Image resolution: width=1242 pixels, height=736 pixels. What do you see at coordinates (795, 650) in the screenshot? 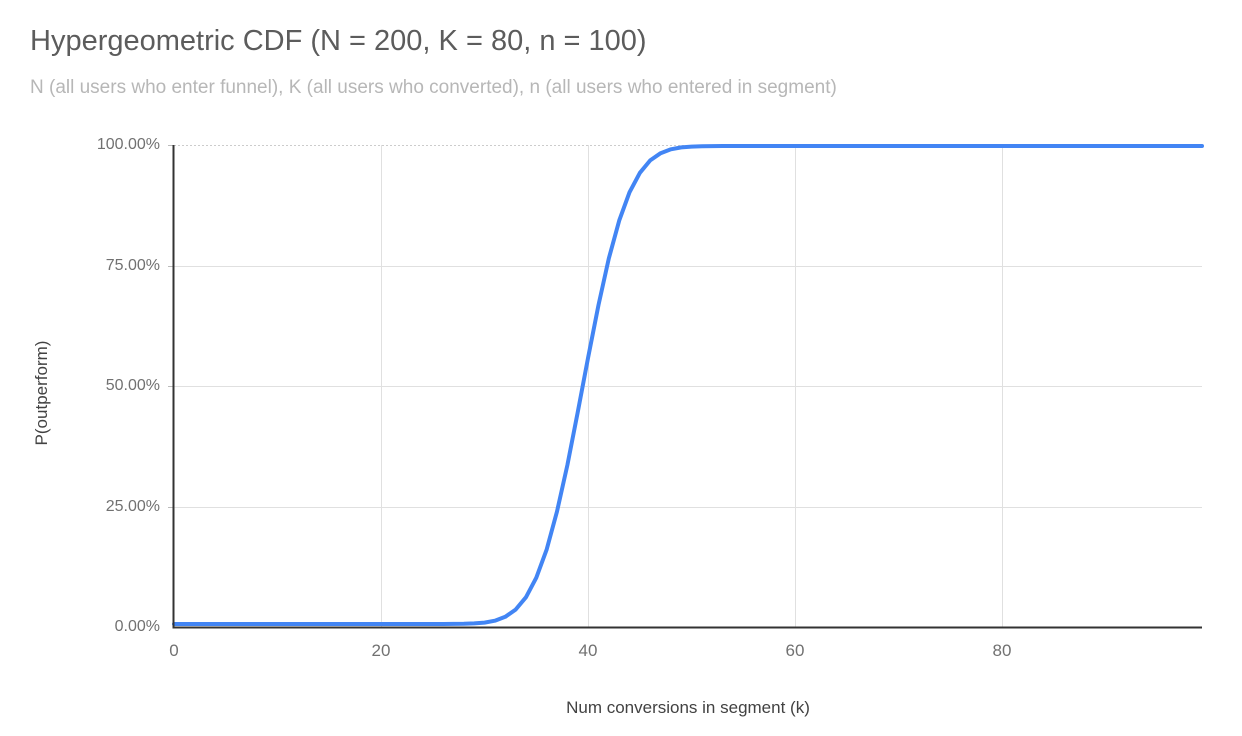
I see `x-tick-label: 60` at bounding box center [795, 650].